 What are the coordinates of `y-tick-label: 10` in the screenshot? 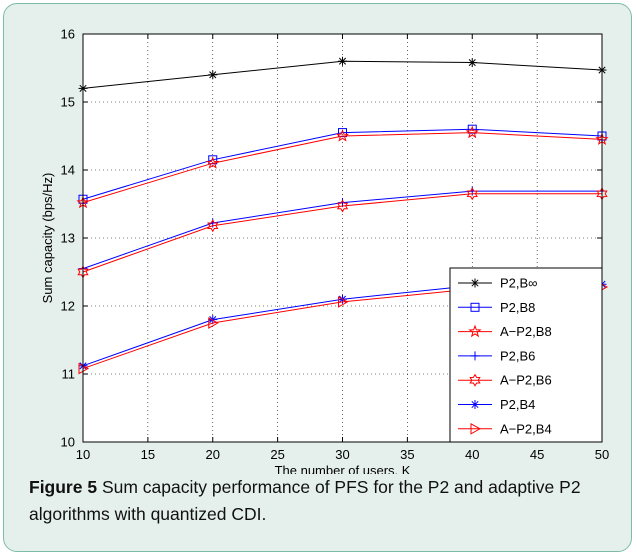 It's located at (68, 442).